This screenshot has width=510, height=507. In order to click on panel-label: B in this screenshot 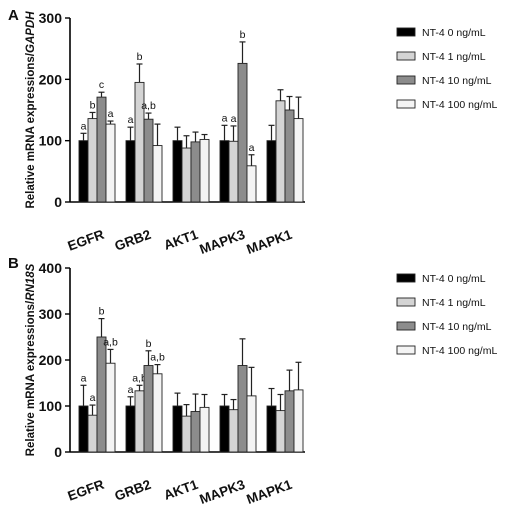, I will do `click(13, 263)`.